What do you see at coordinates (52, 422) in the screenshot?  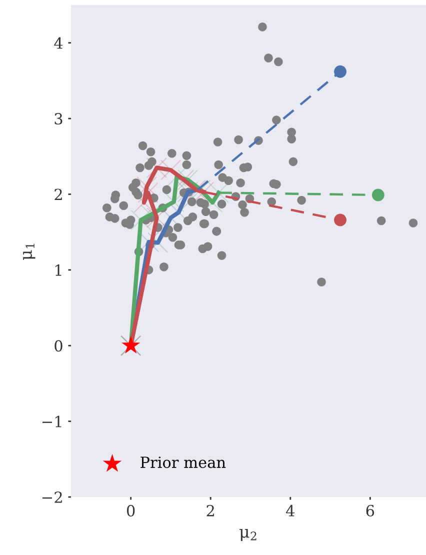 I see `y-tick-label: −1` at bounding box center [52, 422].